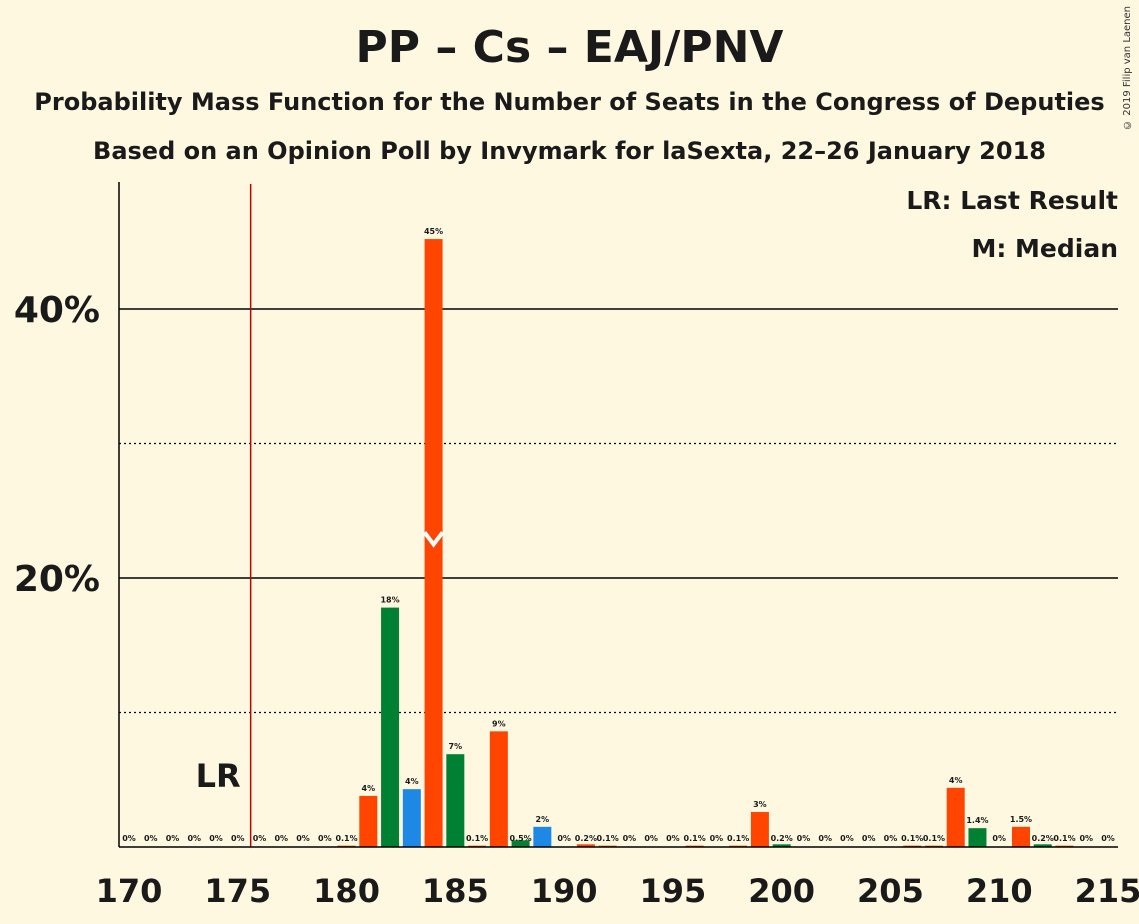  What do you see at coordinates (57, 310) in the screenshot?
I see `y-tick-label-40: 40%` at bounding box center [57, 310].